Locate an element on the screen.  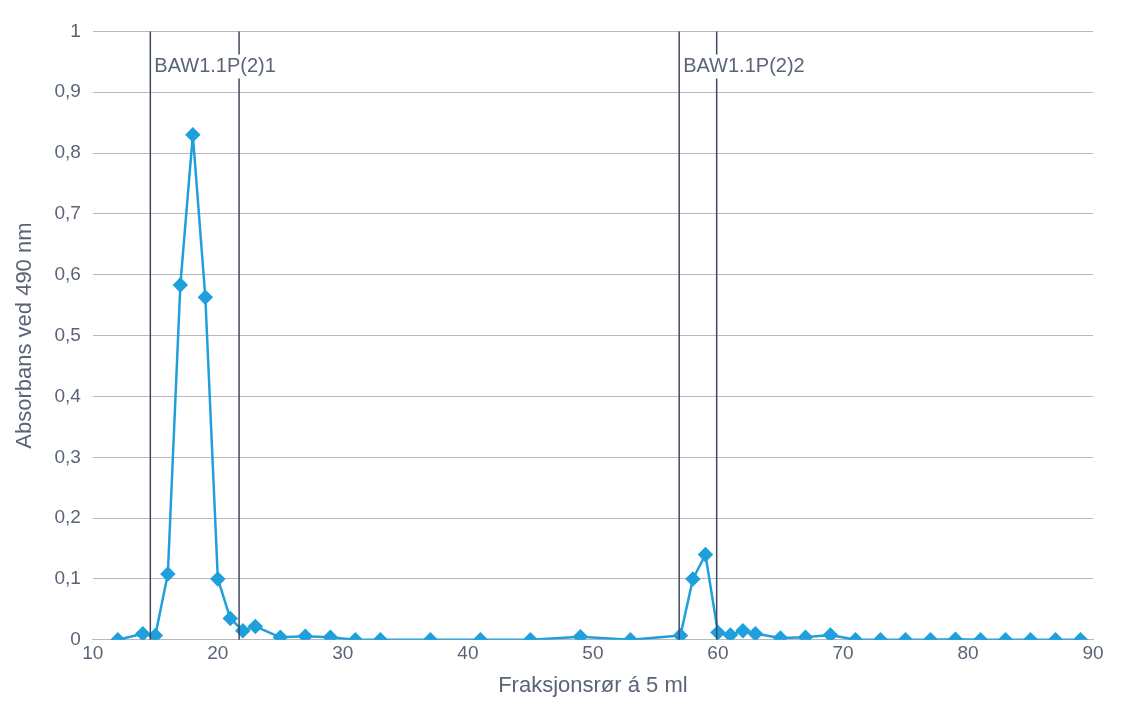
x-tick-label: 80 is located at coordinates (968, 653).